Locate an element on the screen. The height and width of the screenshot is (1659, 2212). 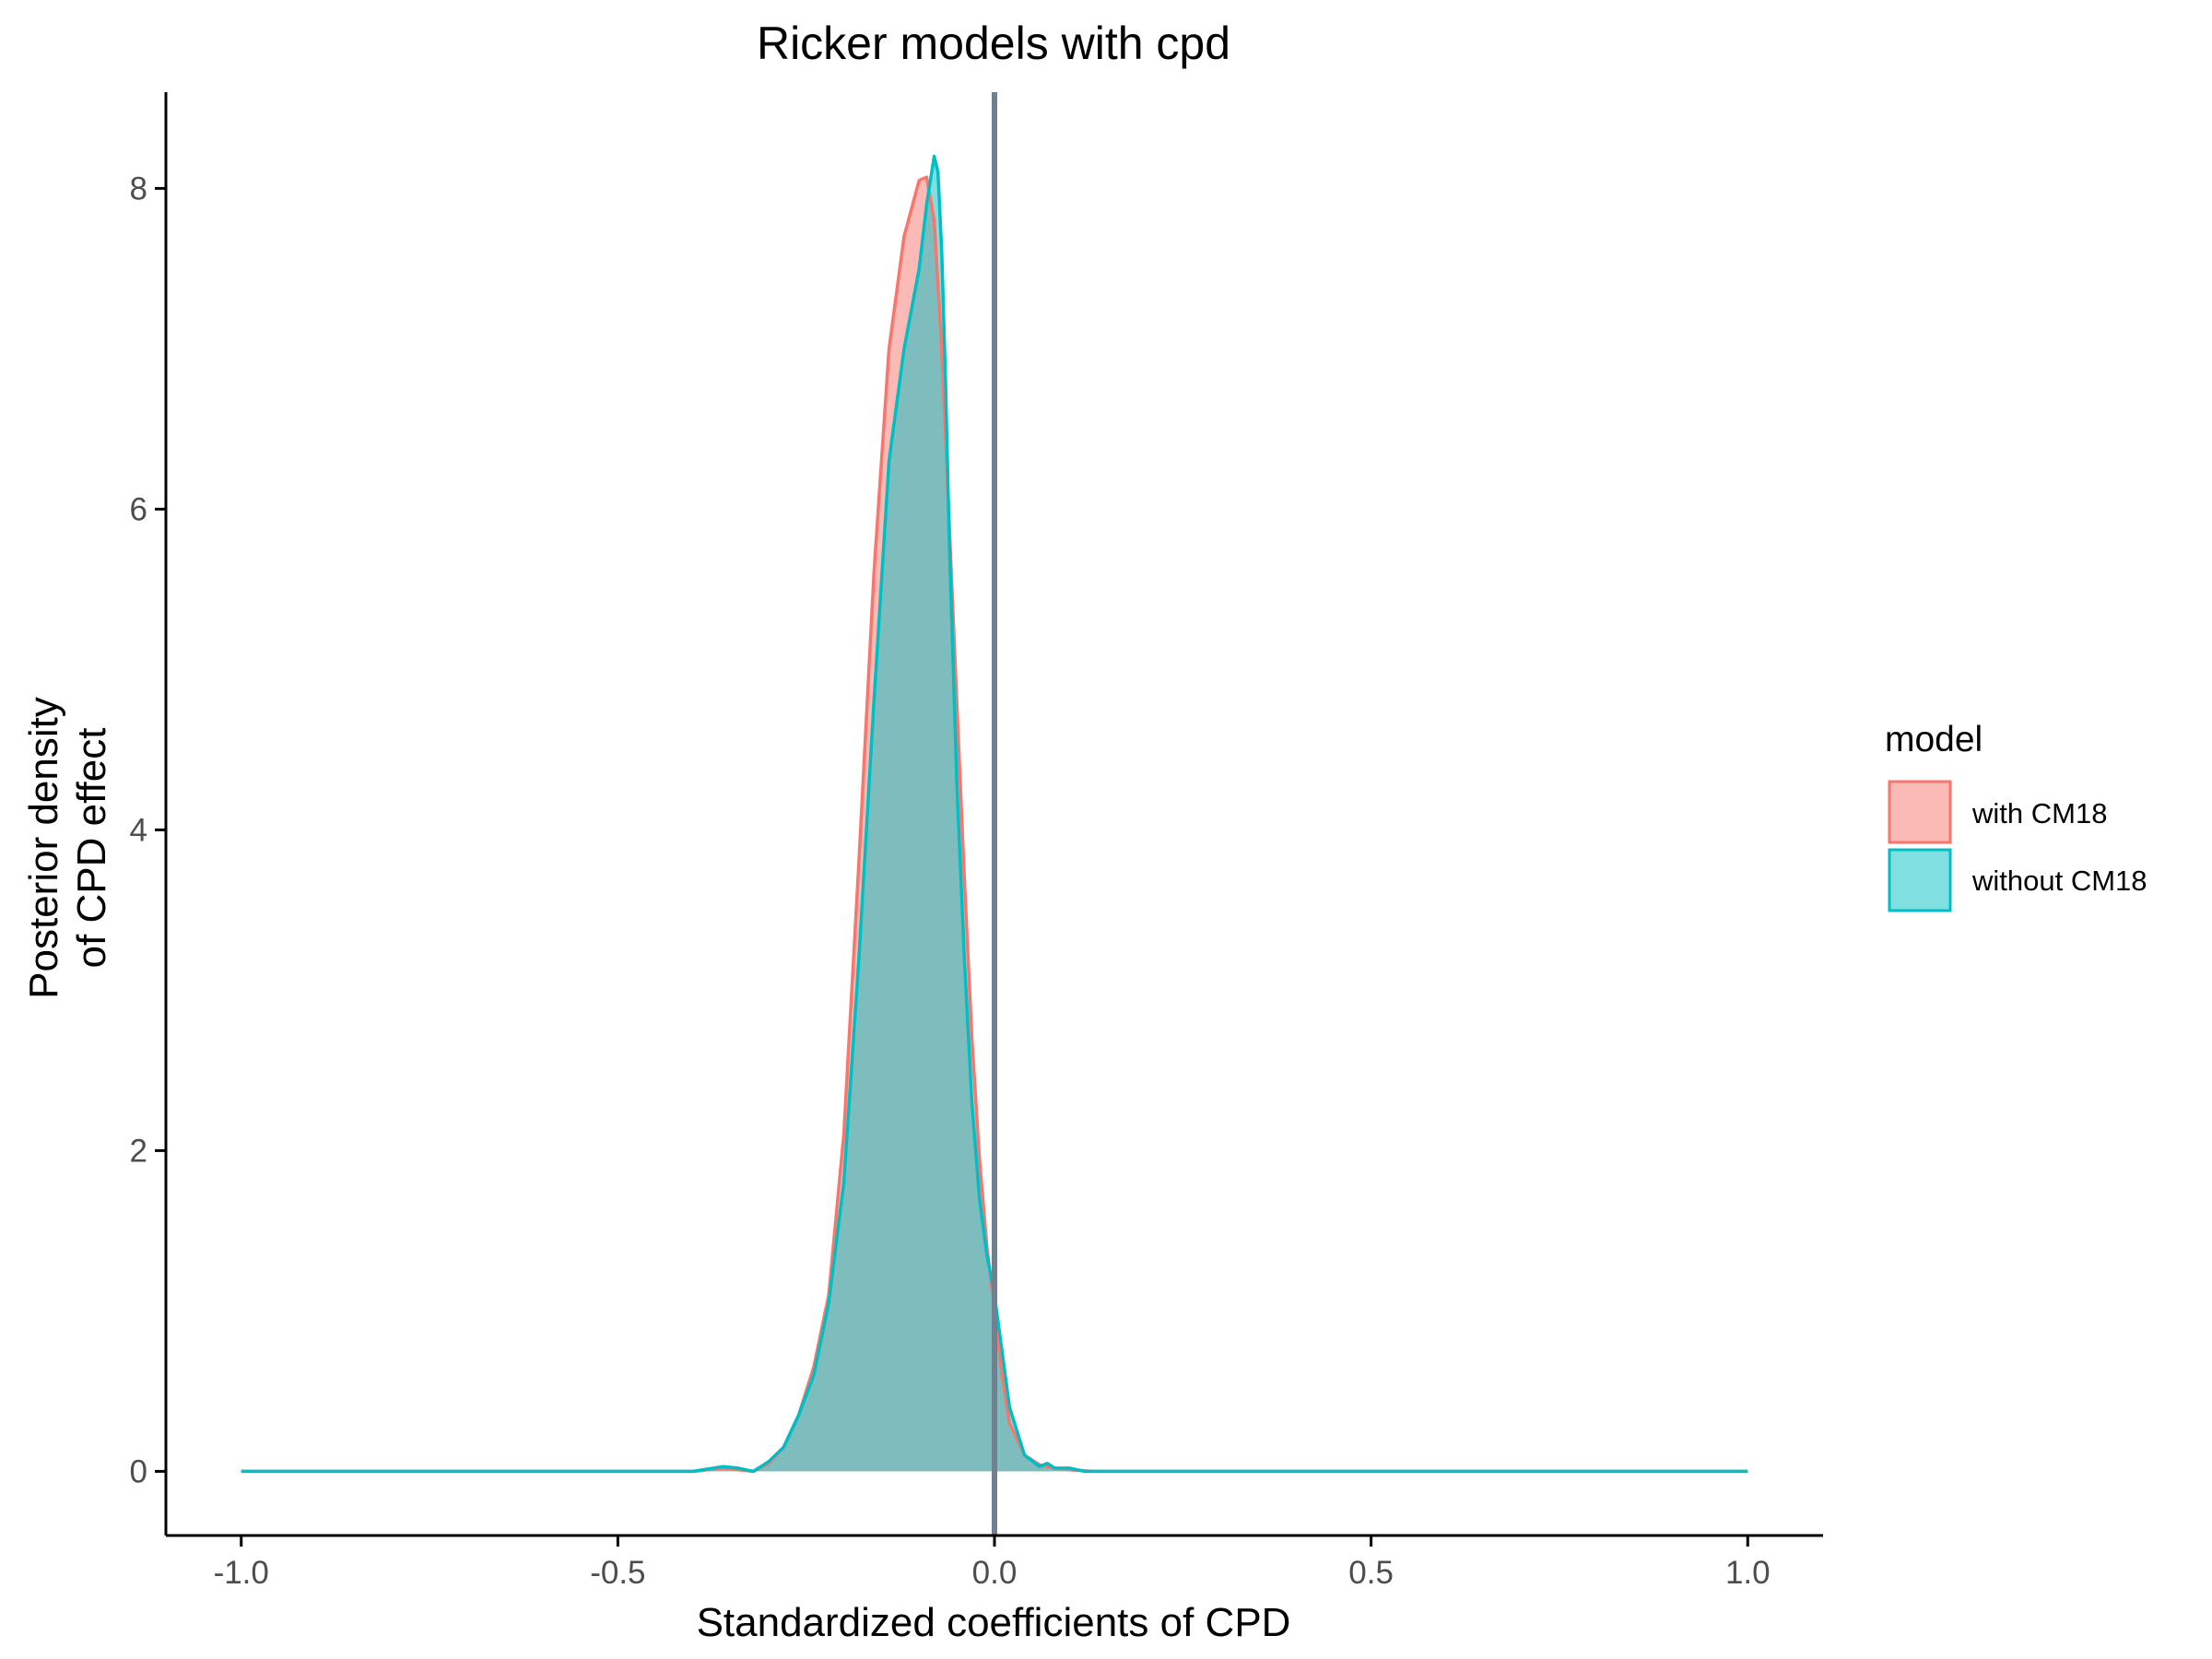
y-tick-label: 6 is located at coordinates (138, 509).